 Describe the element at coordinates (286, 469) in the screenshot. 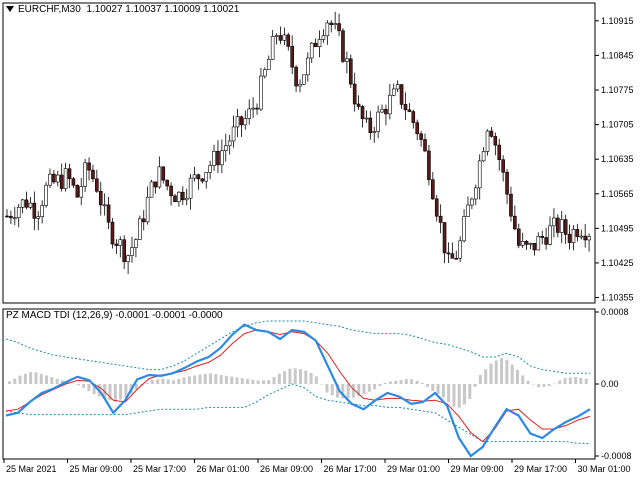

I see `time-tick-label: 26 Mar 09:00` at that location.